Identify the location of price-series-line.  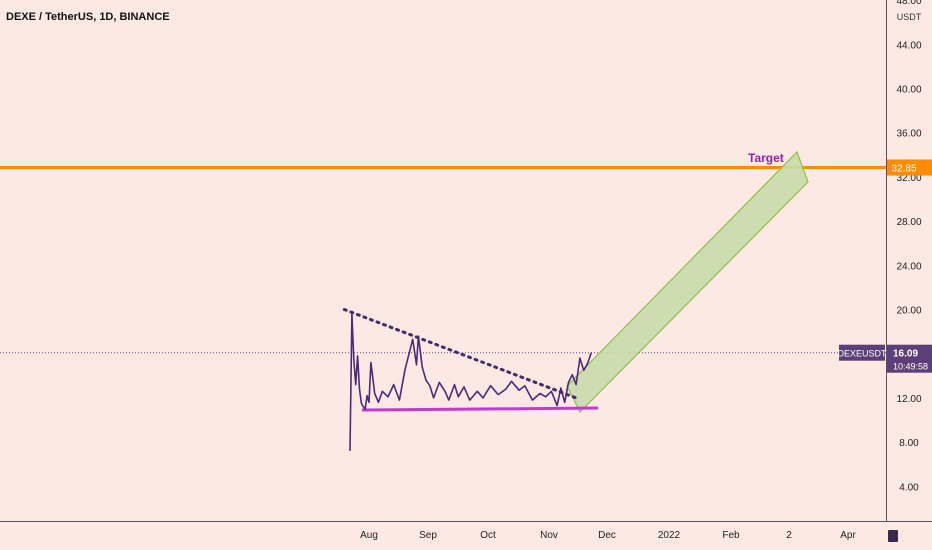
(471, 382).